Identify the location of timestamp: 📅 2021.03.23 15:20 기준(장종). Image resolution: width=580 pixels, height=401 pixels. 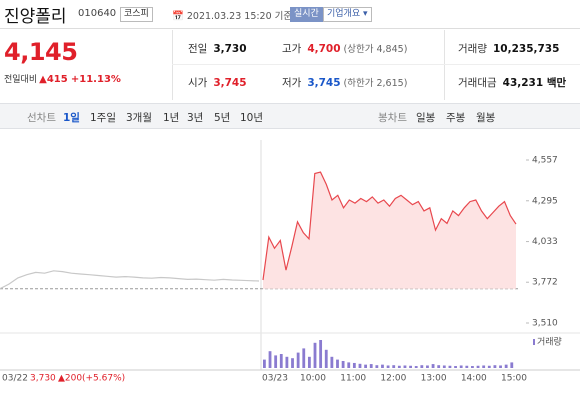
(245, 16).